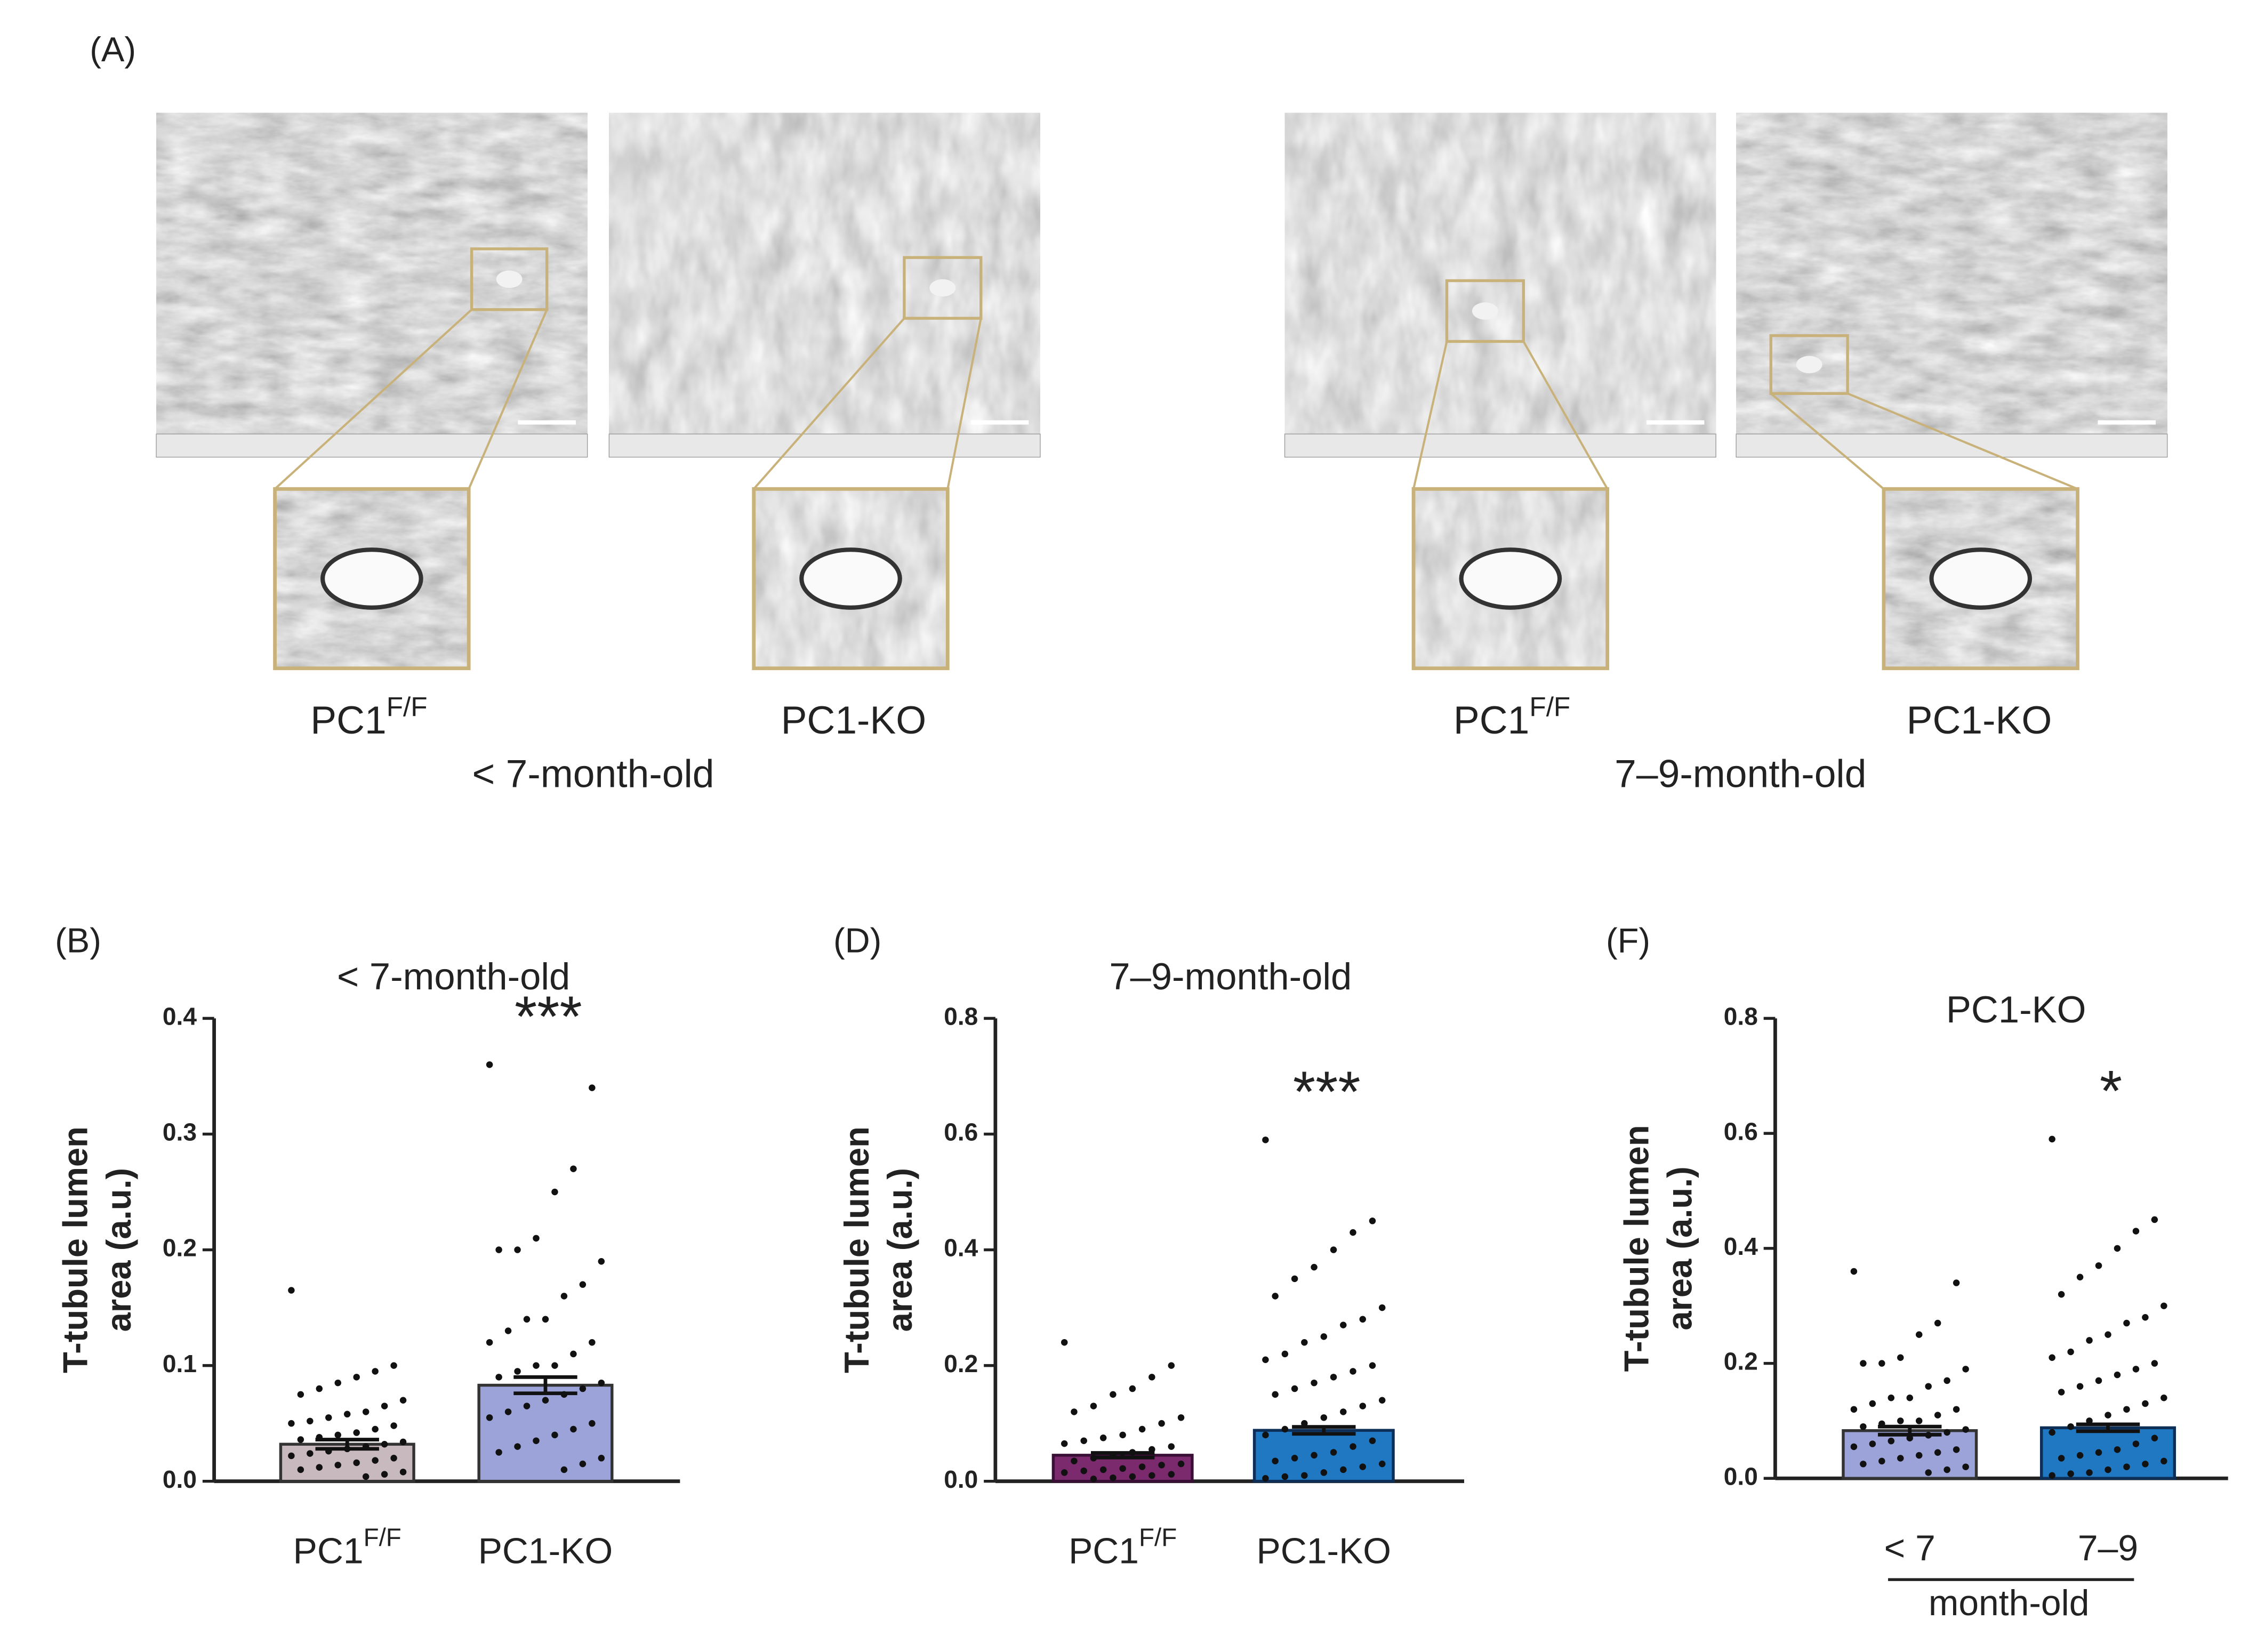 The image size is (2257, 1652). I want to click on bar, so click(347, 1463).